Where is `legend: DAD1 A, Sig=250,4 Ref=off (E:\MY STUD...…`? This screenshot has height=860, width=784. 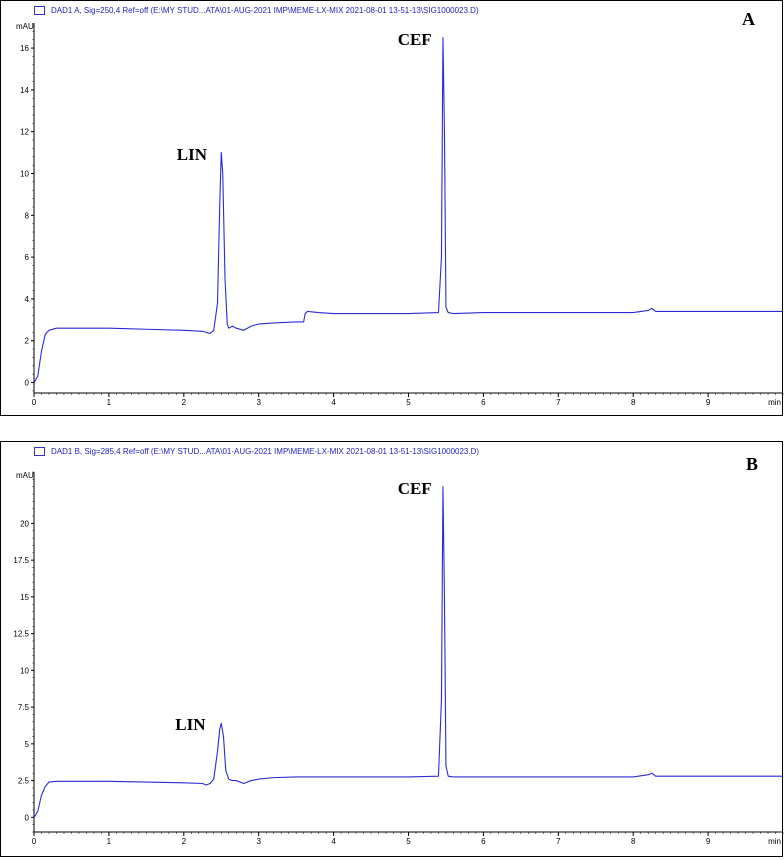
legend: DAD1 A, Sig=250,4 Ref=off (E:\MY STUD...… is located at coordinates (256, 10).